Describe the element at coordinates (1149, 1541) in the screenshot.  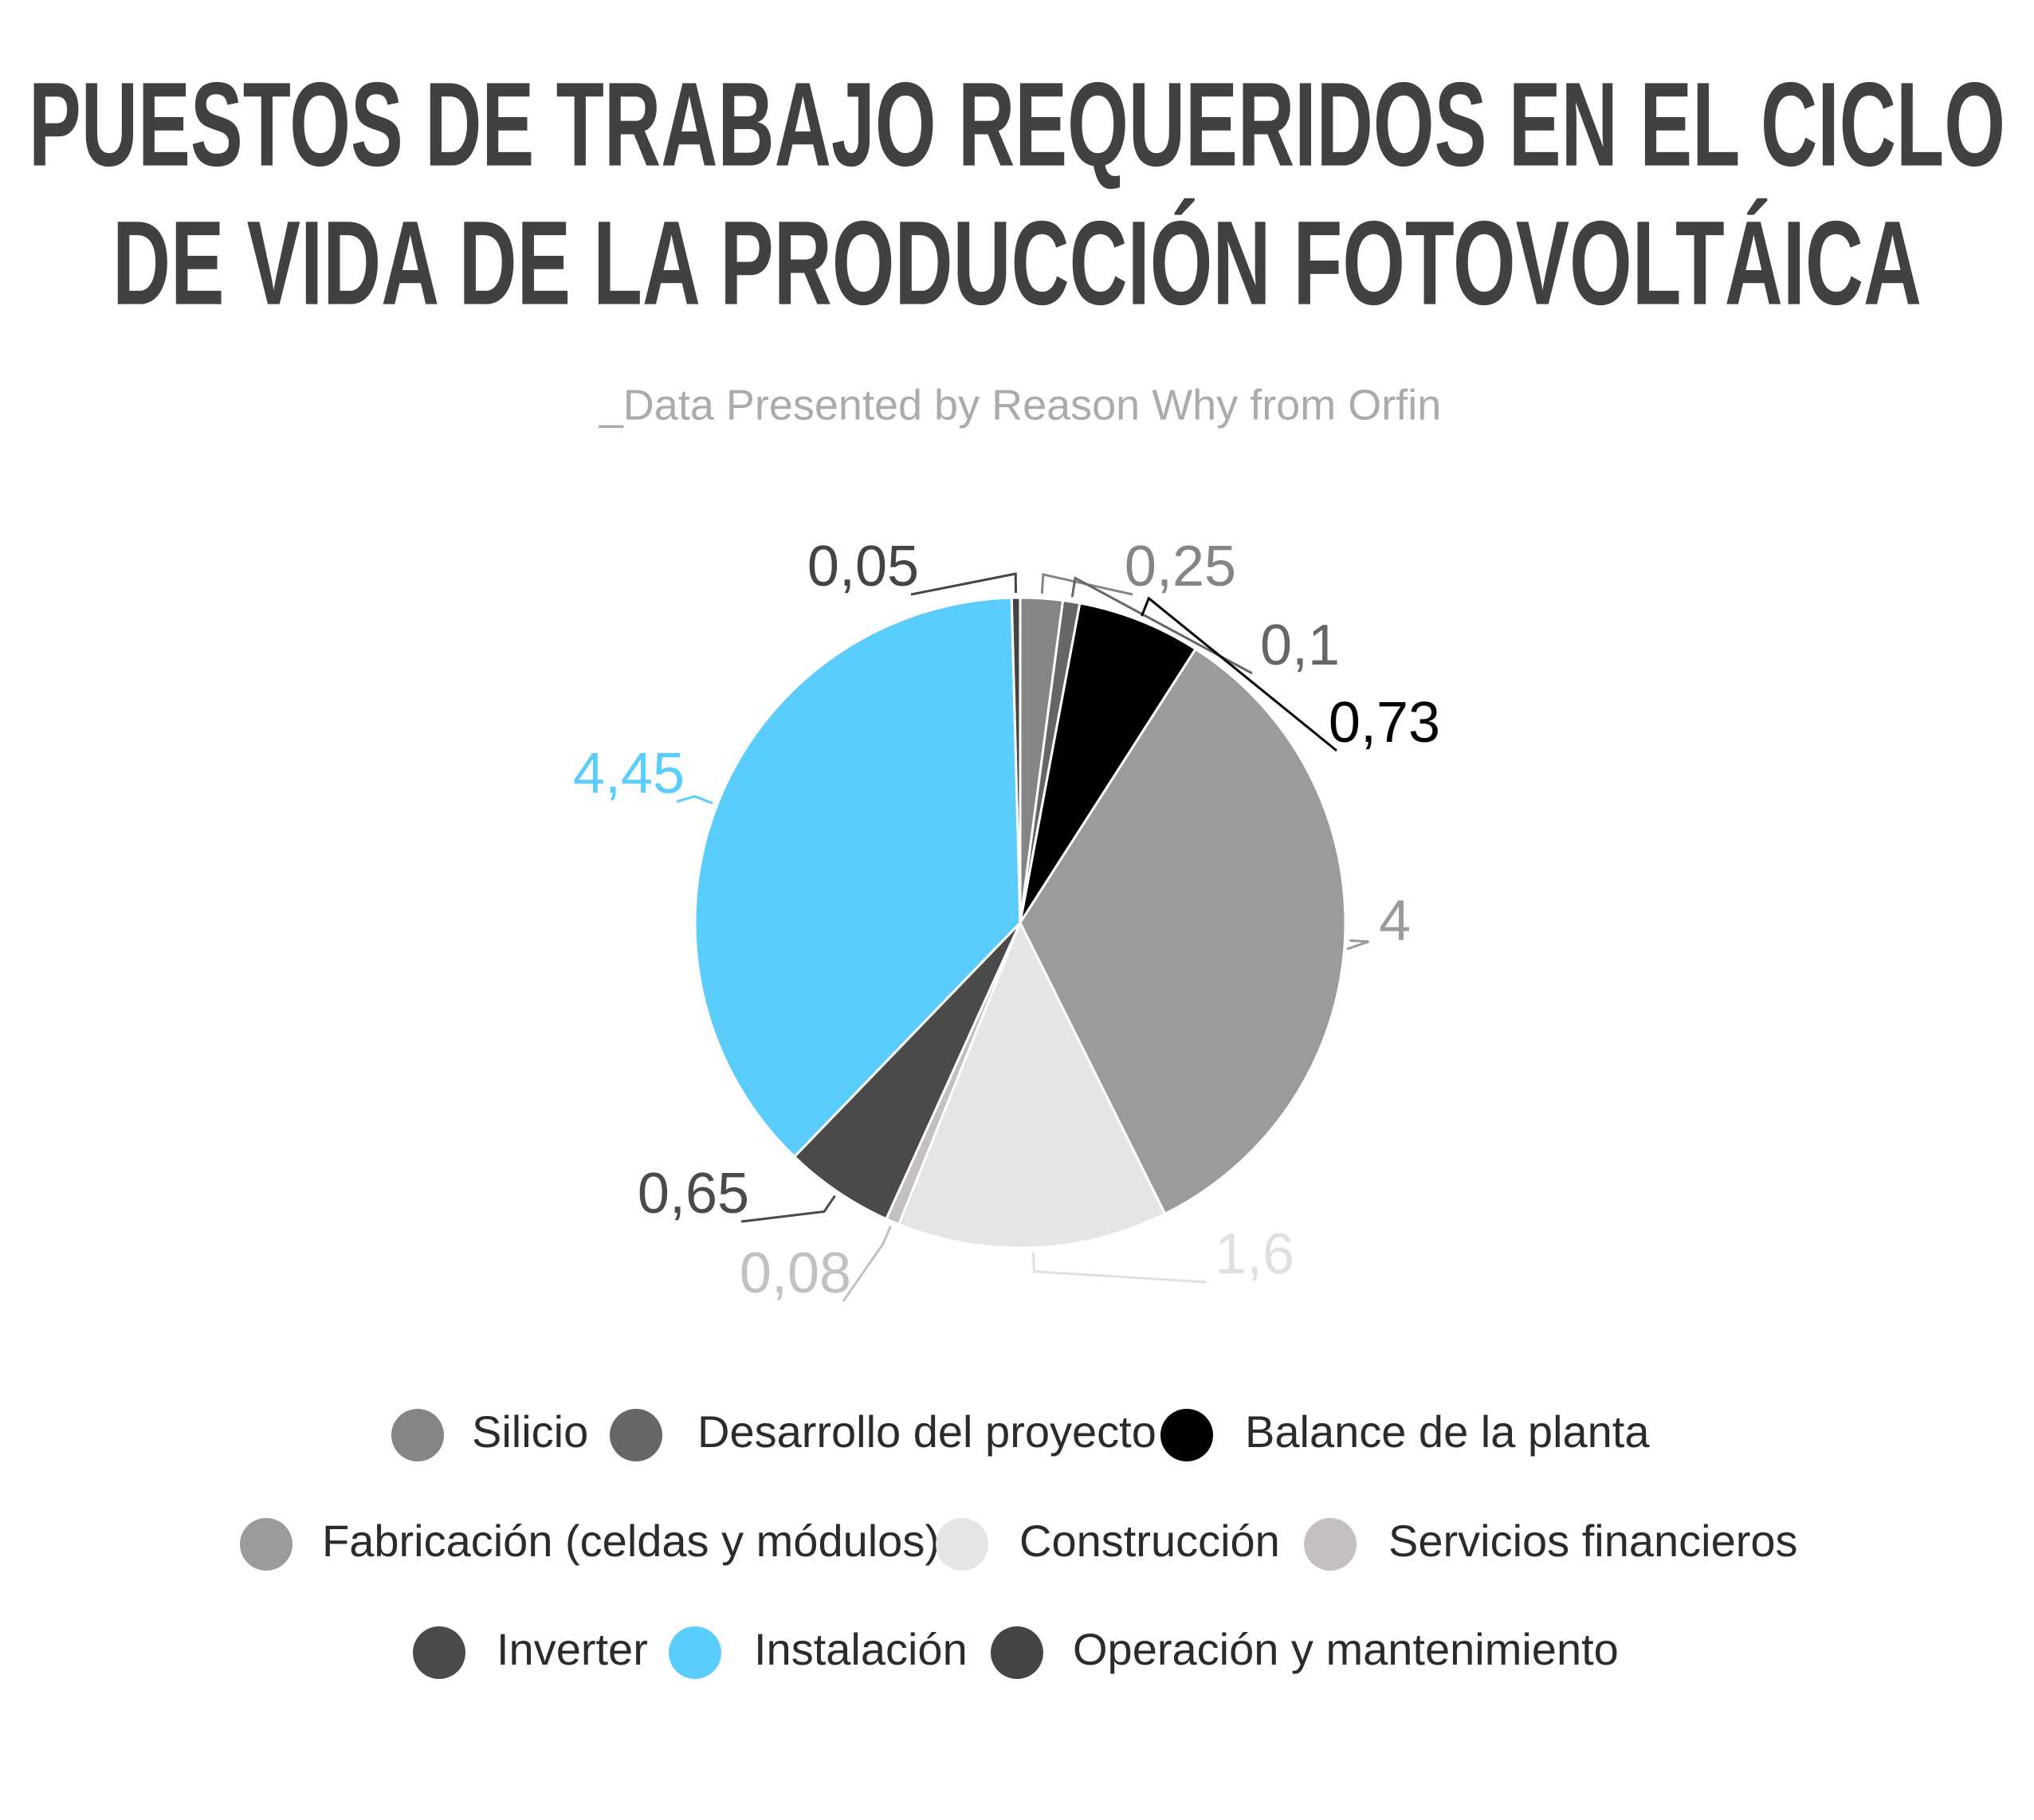
I see `legend-label: Construcción` at that location.